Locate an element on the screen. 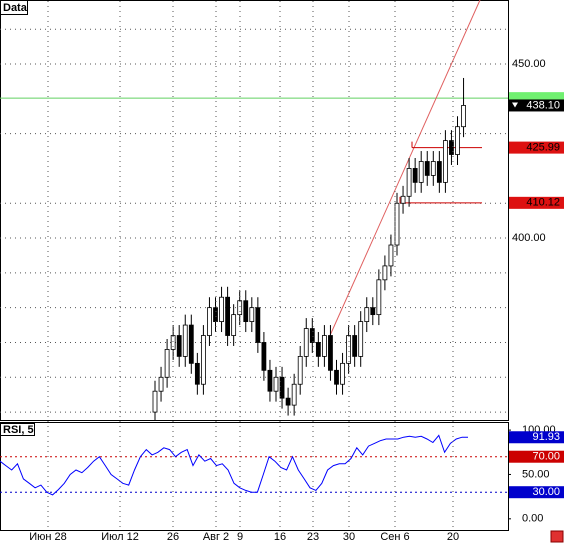 The width and height of the screenshot is (565, 543). x-tick-label: Сен 6 is located at coordinates (394, 537).